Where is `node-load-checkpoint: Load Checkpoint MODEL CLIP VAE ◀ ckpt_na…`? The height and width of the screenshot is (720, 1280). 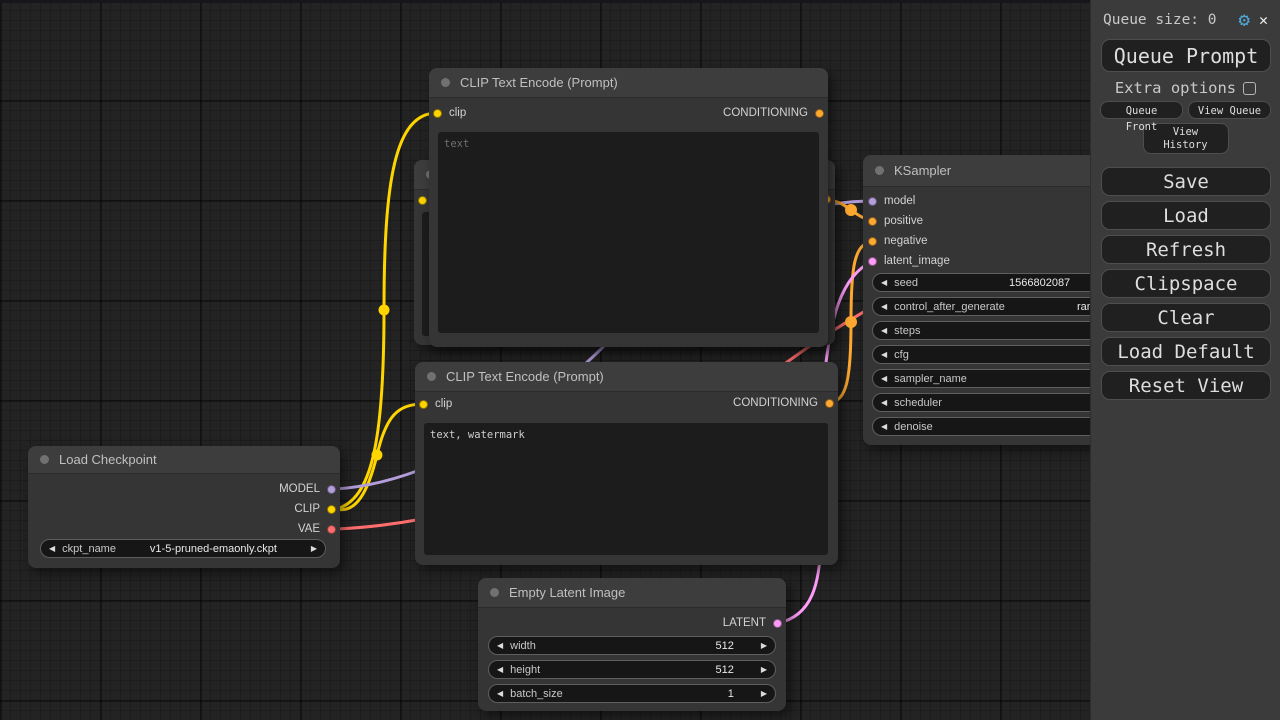 node-load-checkpoint: Load Checkpoint MODEL CLIP VAE ◀ ckpt_na… is located at coordinates (184, 507).